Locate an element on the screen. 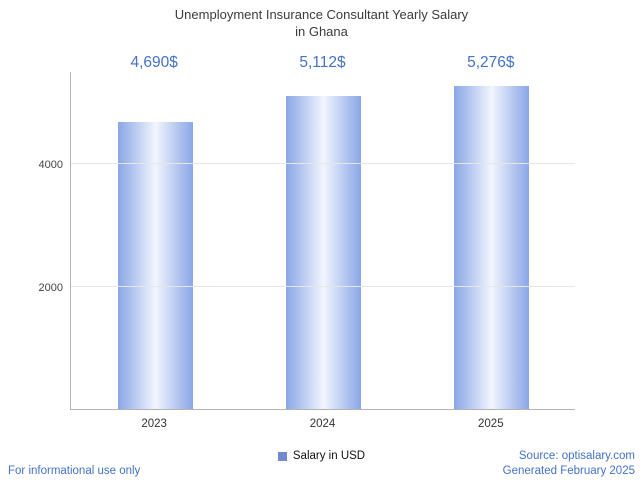  legend-item: Salary in USD is located at coordinates (321, 456).